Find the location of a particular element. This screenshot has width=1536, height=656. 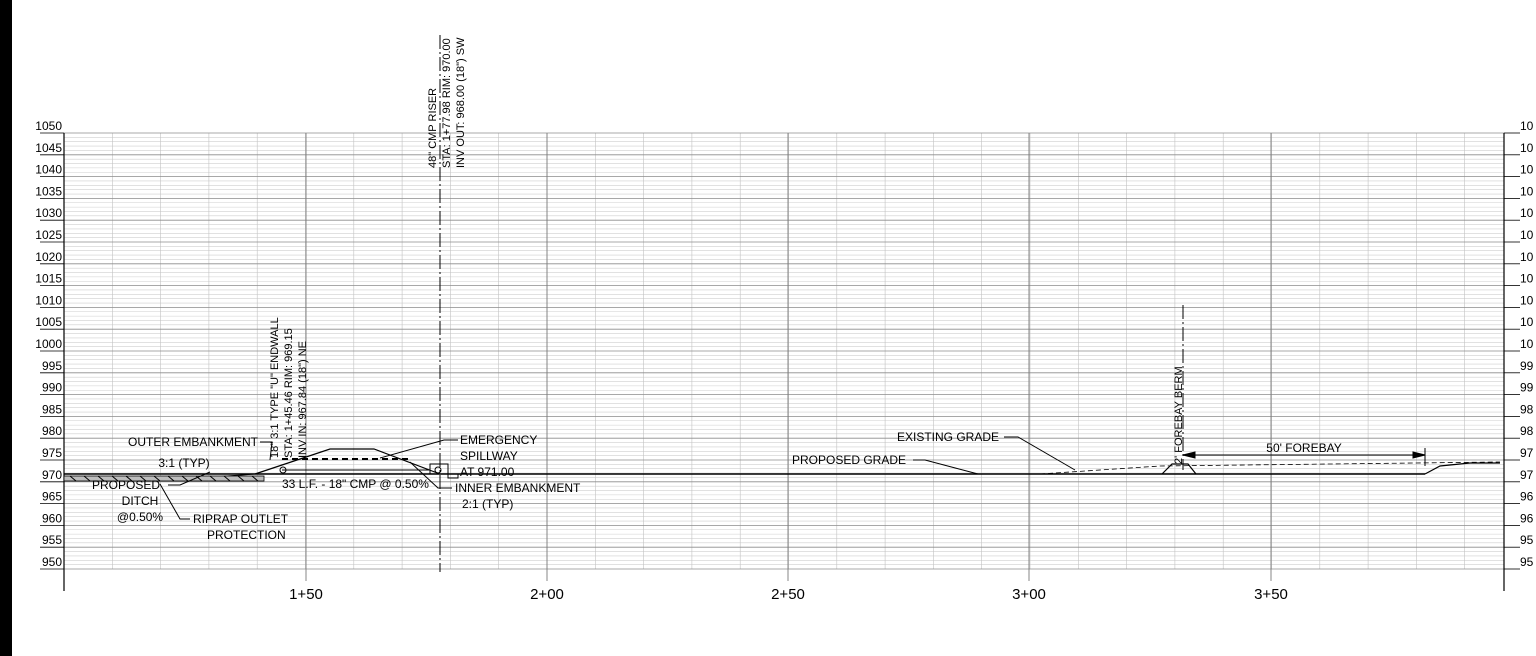

proposed-grade-label: PROPOSED GRADE is located at coordinates (849, 460).